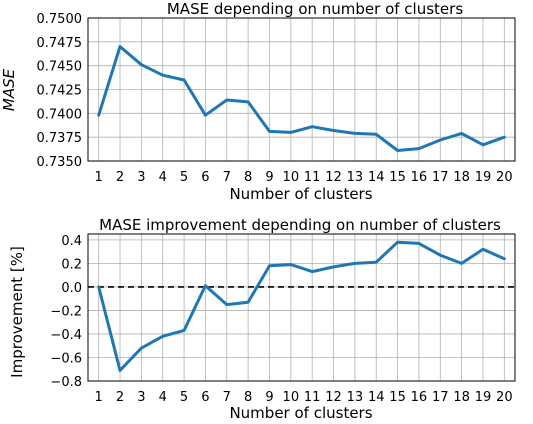 The image size is (533, 424). What do you see at coordinates (315, 9) in the screenshot?
I see `chart-title: MASE depending on number of clusters` at bounding box center [315, 9].